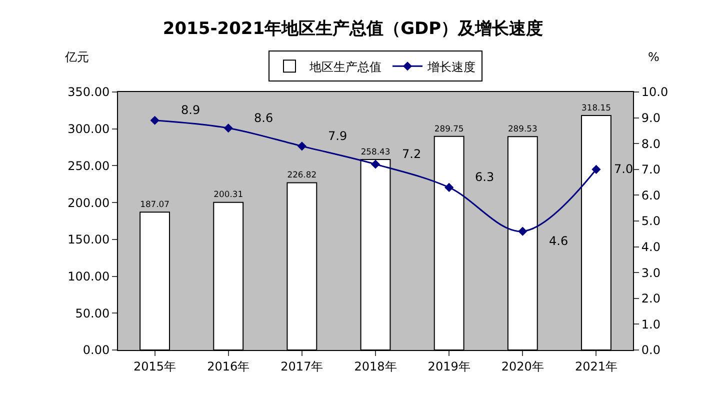 This screenshot has height=398, width=706. What do you see at coordinates (345, 67) in the screenshot?
I see `legend-label: 地区生产总值` at bounding box center [345, 67].